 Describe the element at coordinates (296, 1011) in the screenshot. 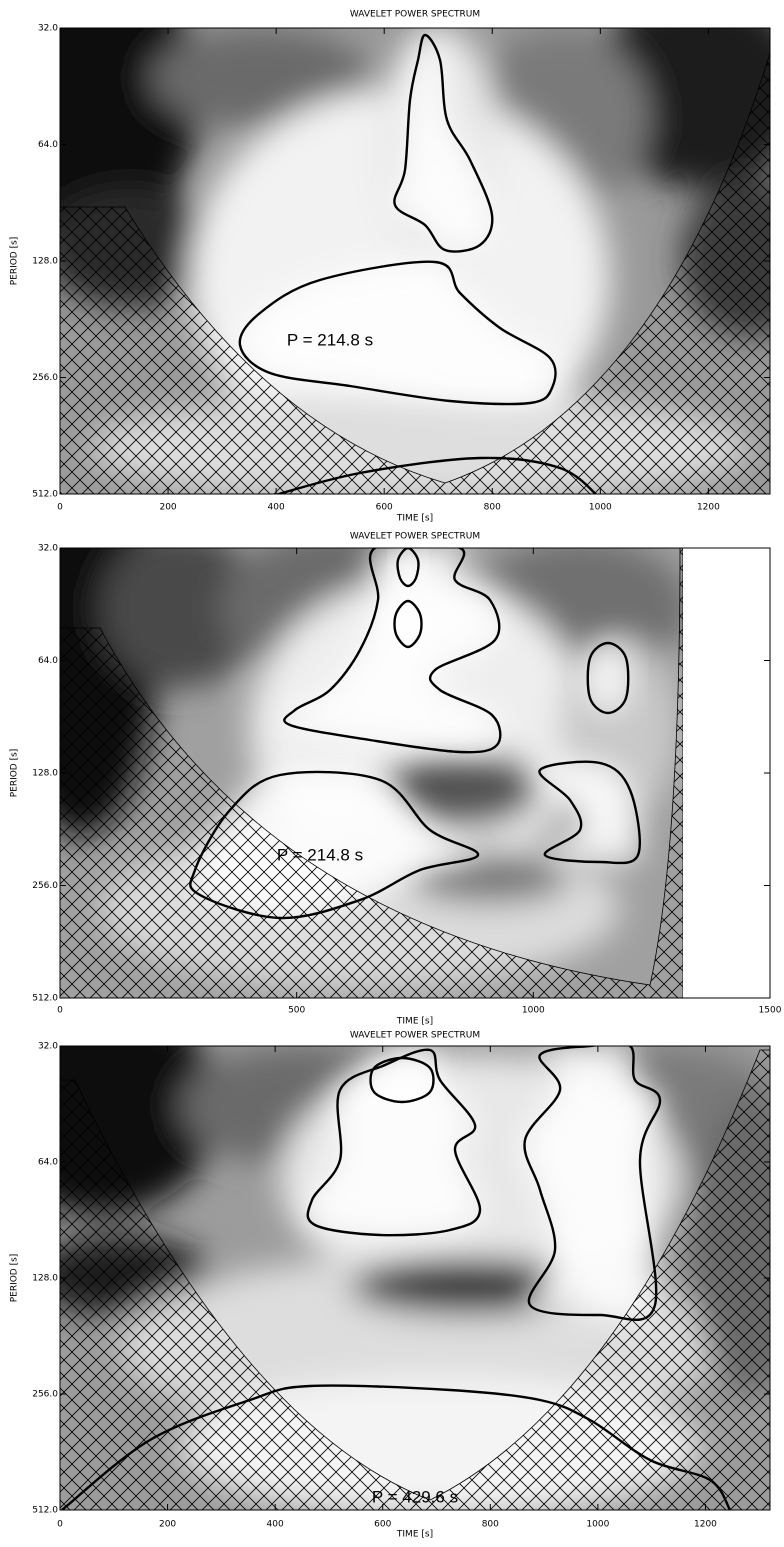

I see `x-tick-label: 500` at that location.